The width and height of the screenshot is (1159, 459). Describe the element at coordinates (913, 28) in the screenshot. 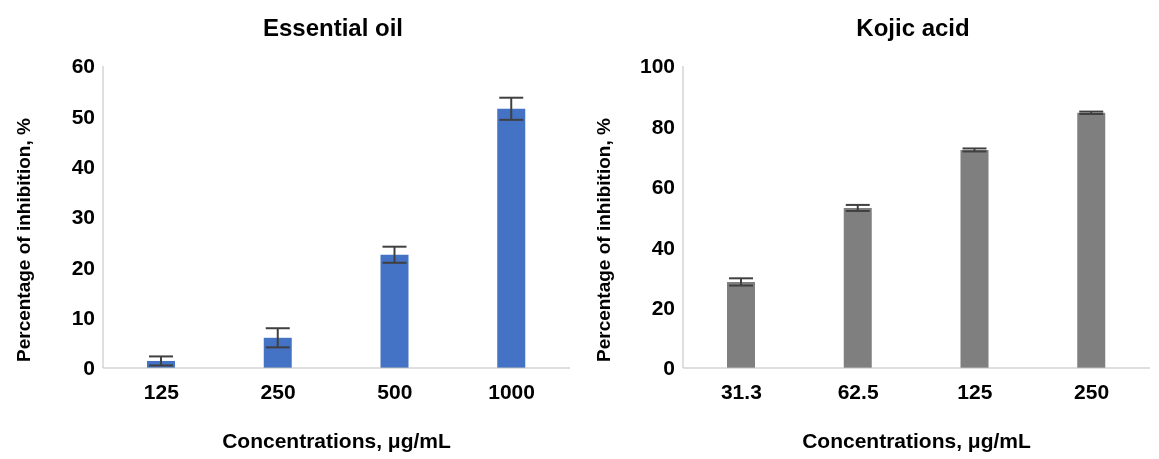

I see `chart-title: Kojic acid` at that location.